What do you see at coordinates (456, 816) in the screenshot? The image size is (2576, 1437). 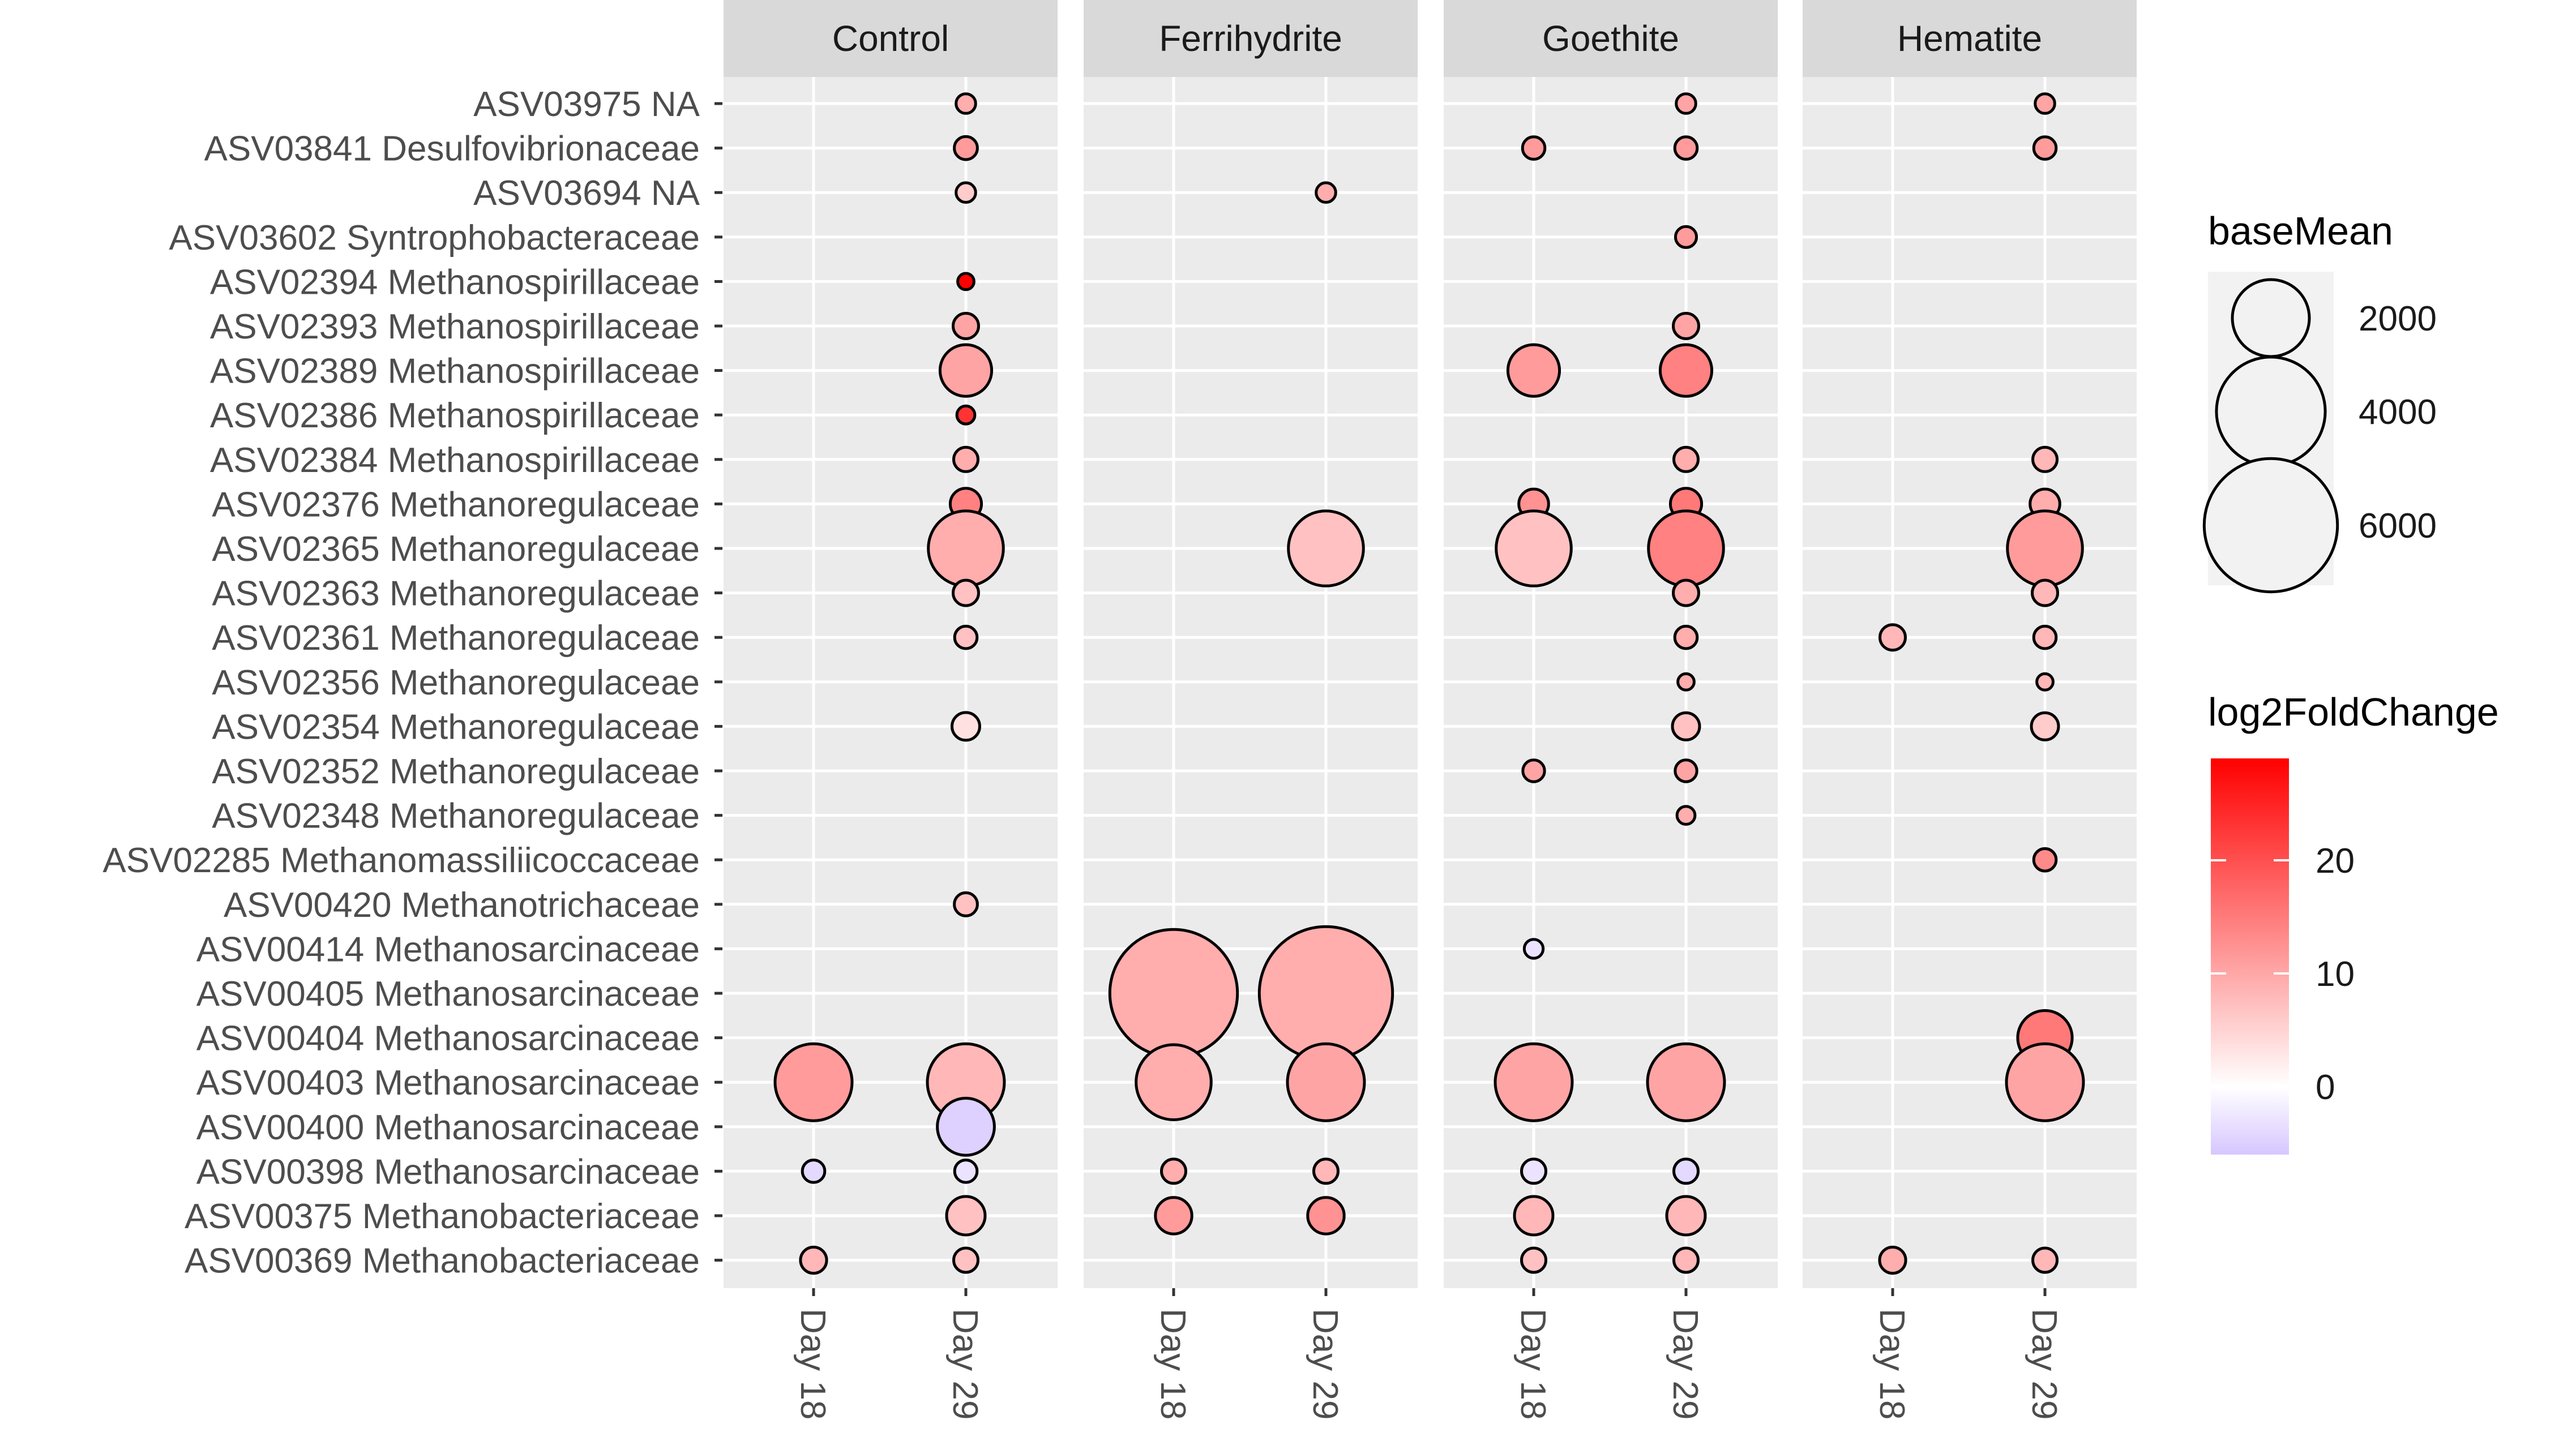 I see `y-tick-label: ASV02348 Methanoregulaceae` at bounding box center [456, 816].